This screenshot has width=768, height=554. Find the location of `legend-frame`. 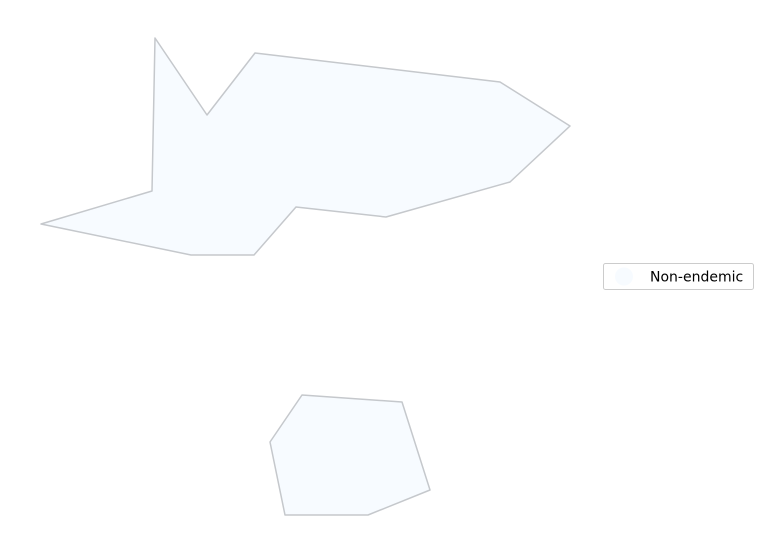

legend-frame is located at coordinates (678, 276).